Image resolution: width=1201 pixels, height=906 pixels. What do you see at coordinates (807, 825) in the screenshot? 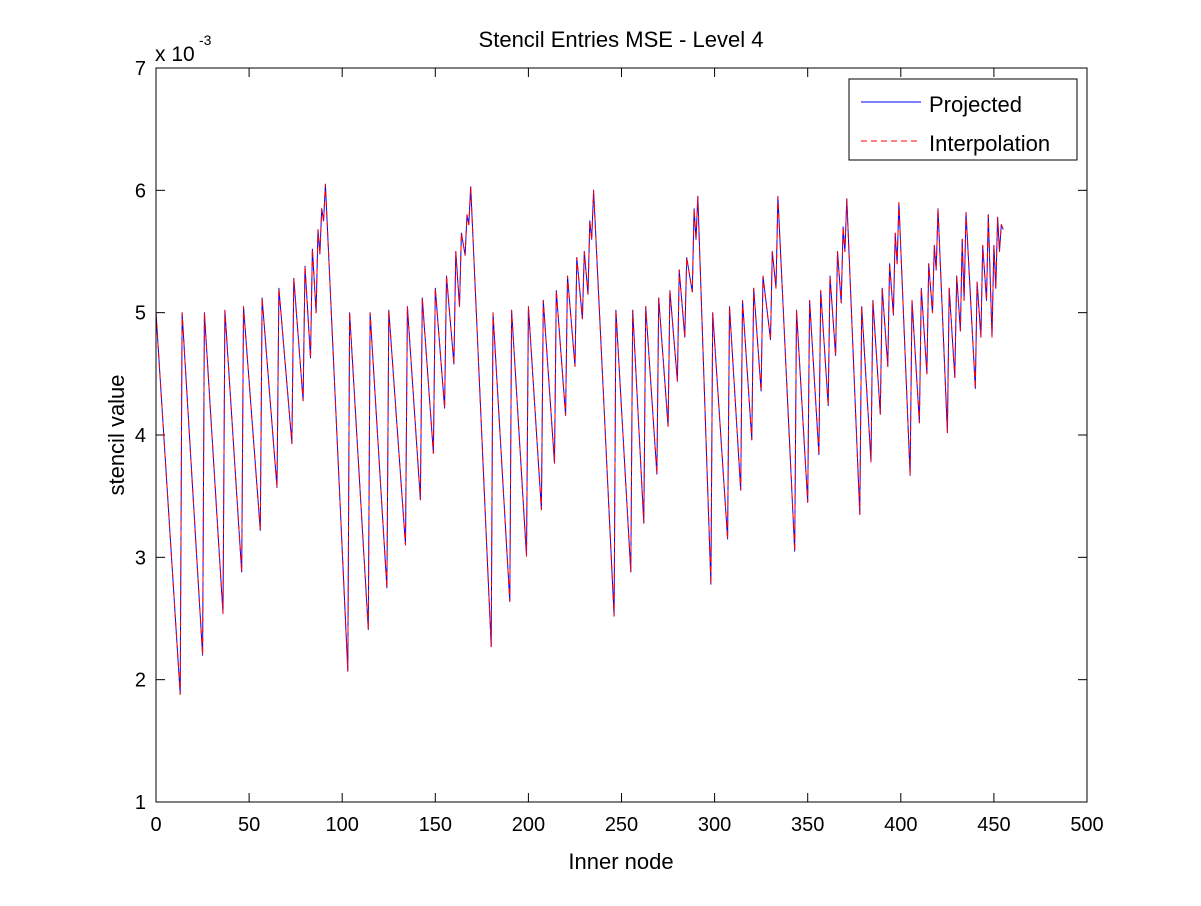
I see `x-tick-label: 350` at bounding box center [807, 825].